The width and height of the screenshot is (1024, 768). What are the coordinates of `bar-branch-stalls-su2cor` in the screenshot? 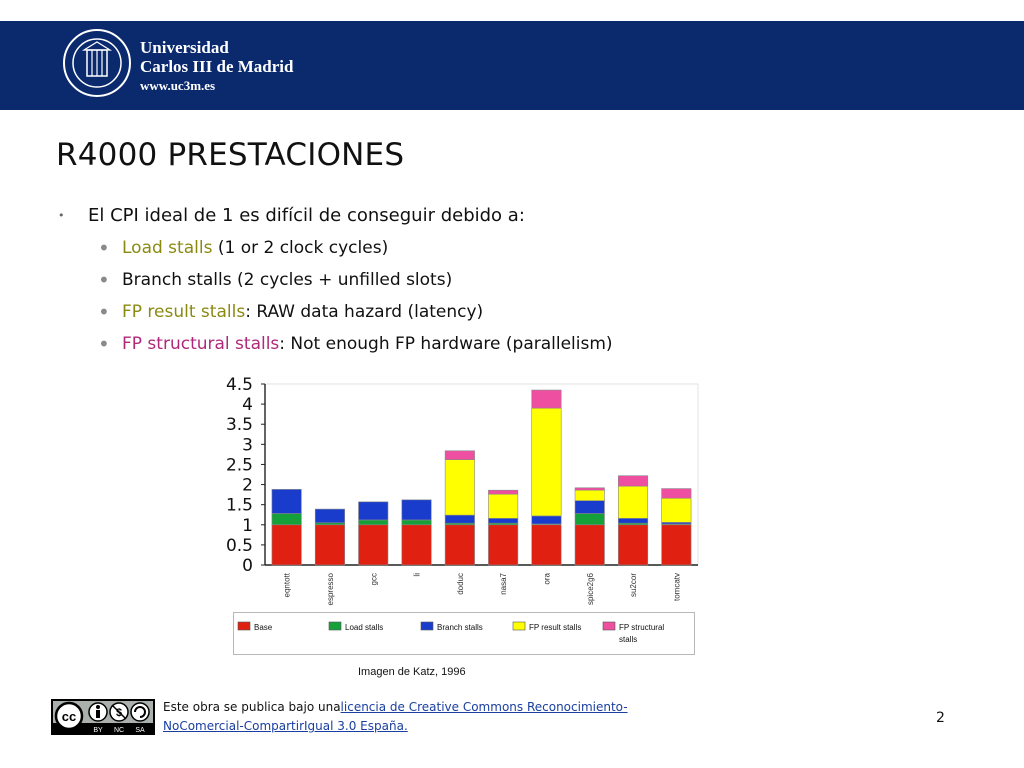 It's located at (633, 521).